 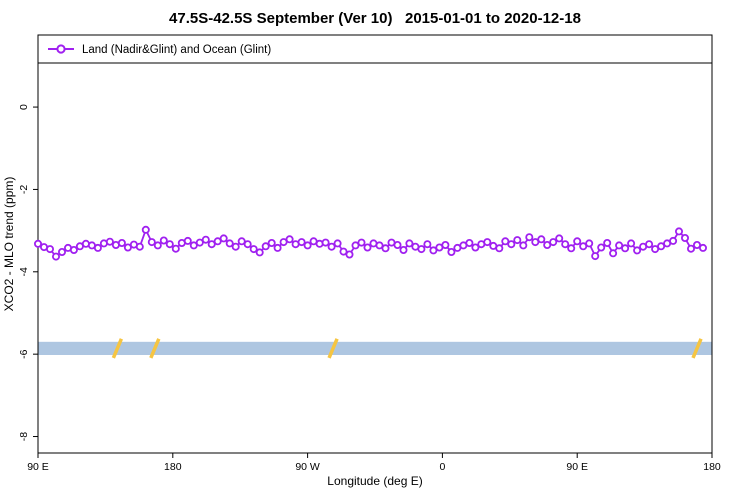 What do you see at coordinates (28, 272) in the screenshot?
I see `y-axis: 0 -2 -4 -6 -8` at bounding box center [28, 272].